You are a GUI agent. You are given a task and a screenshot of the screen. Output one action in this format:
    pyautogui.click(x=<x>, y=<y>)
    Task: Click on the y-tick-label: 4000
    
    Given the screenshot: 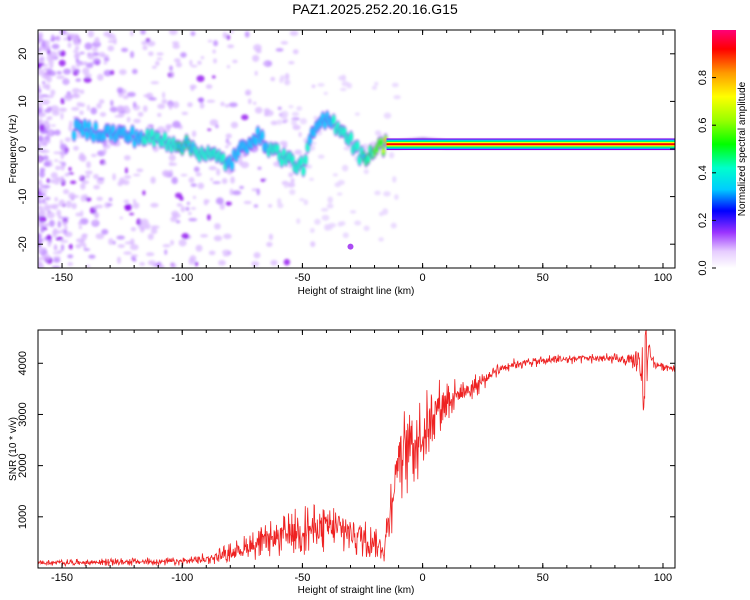 What is the action you would take?
    pyautogui.click(x=23, y=363)
    